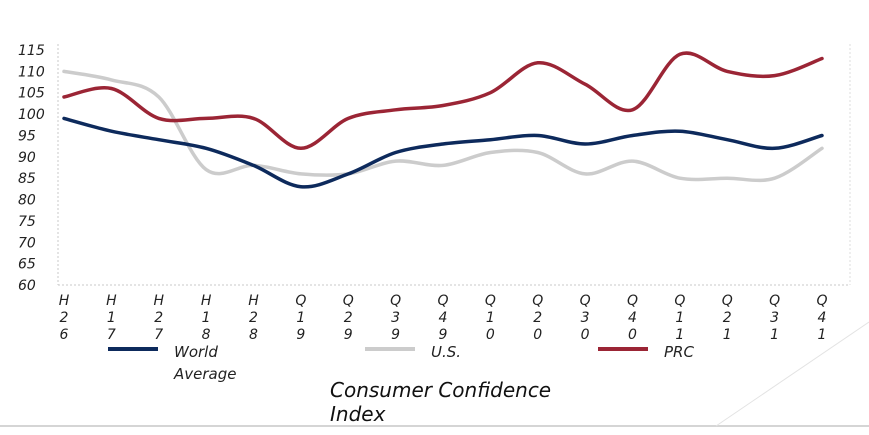 The image size is (869, 435). What do you see at coordinates (64, 335) in the screenshot?
I see `x-tick-label-char: 6` at bounding box center [64, 335].